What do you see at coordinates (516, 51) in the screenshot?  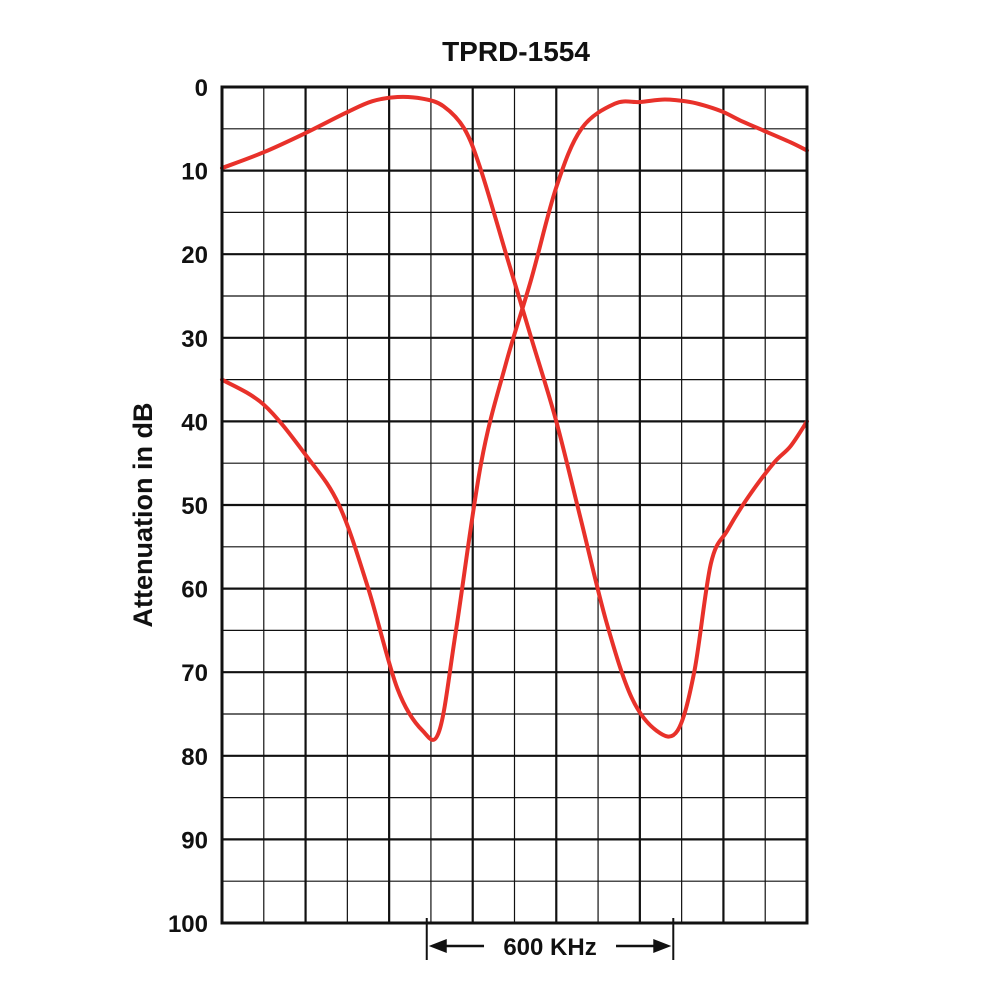 I see `chart-title: TPRD-1554` at bounding box center [516, 51].